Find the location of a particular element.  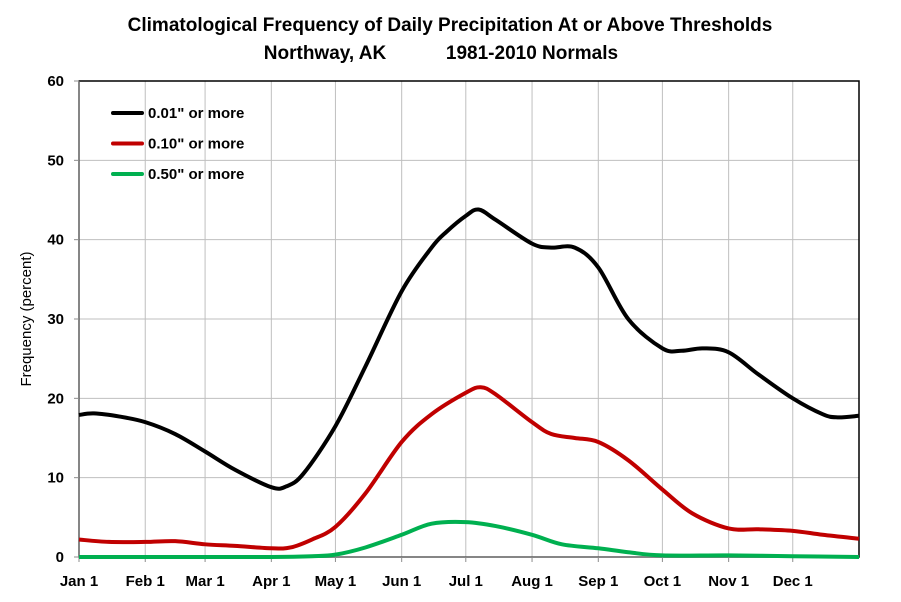

legend-label: 0.10" or more is located at coordinates (196, 144).